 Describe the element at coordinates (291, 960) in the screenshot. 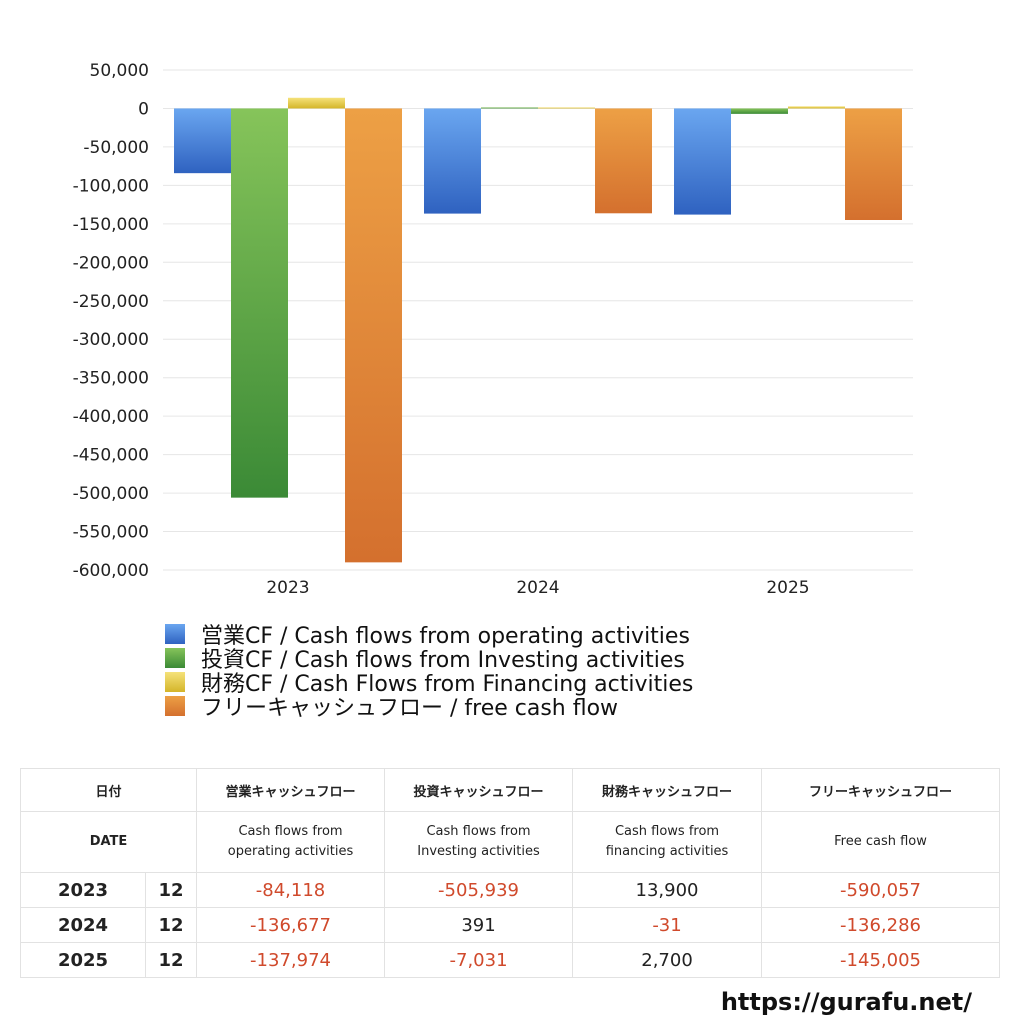

I see `row-operating: -137,974` at that location.